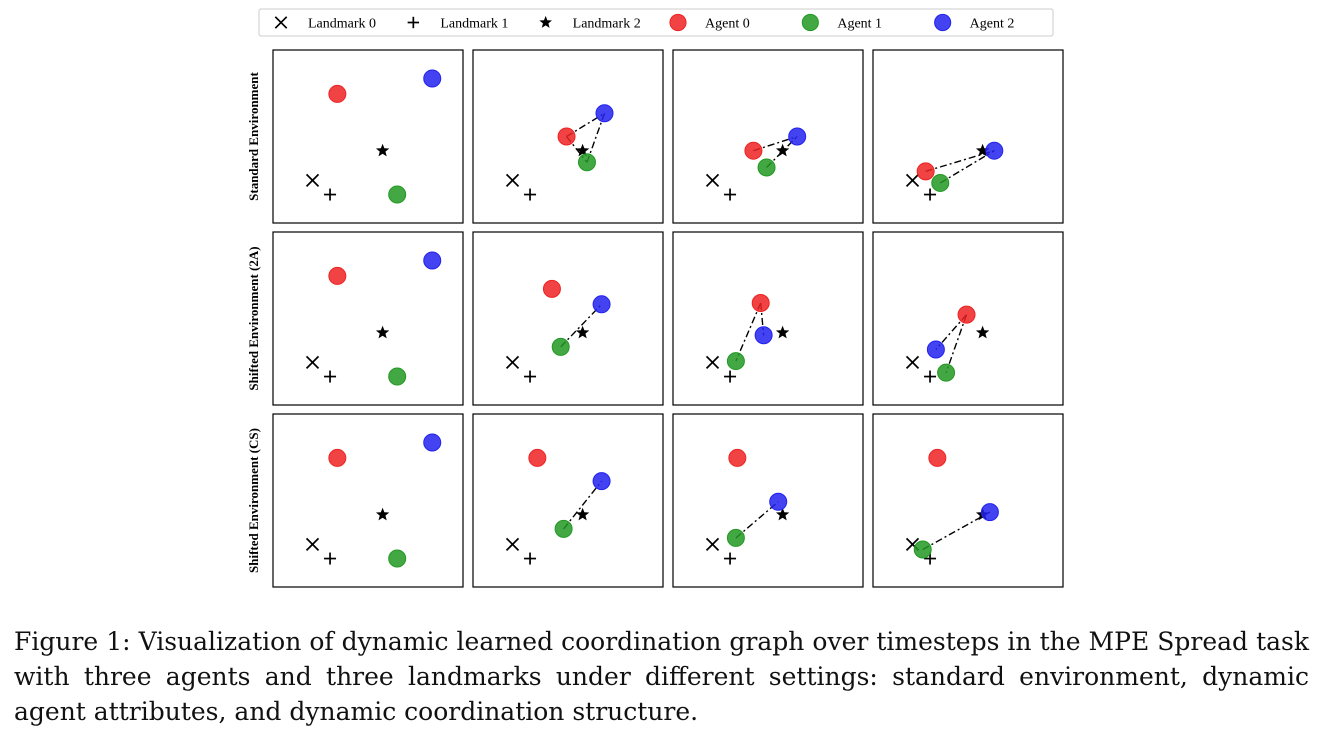 The image size is (1317, 732). Describe the element at coordinates (992, 24) in the screenshot. I see `legend-label-5: Agent 2` at that location.